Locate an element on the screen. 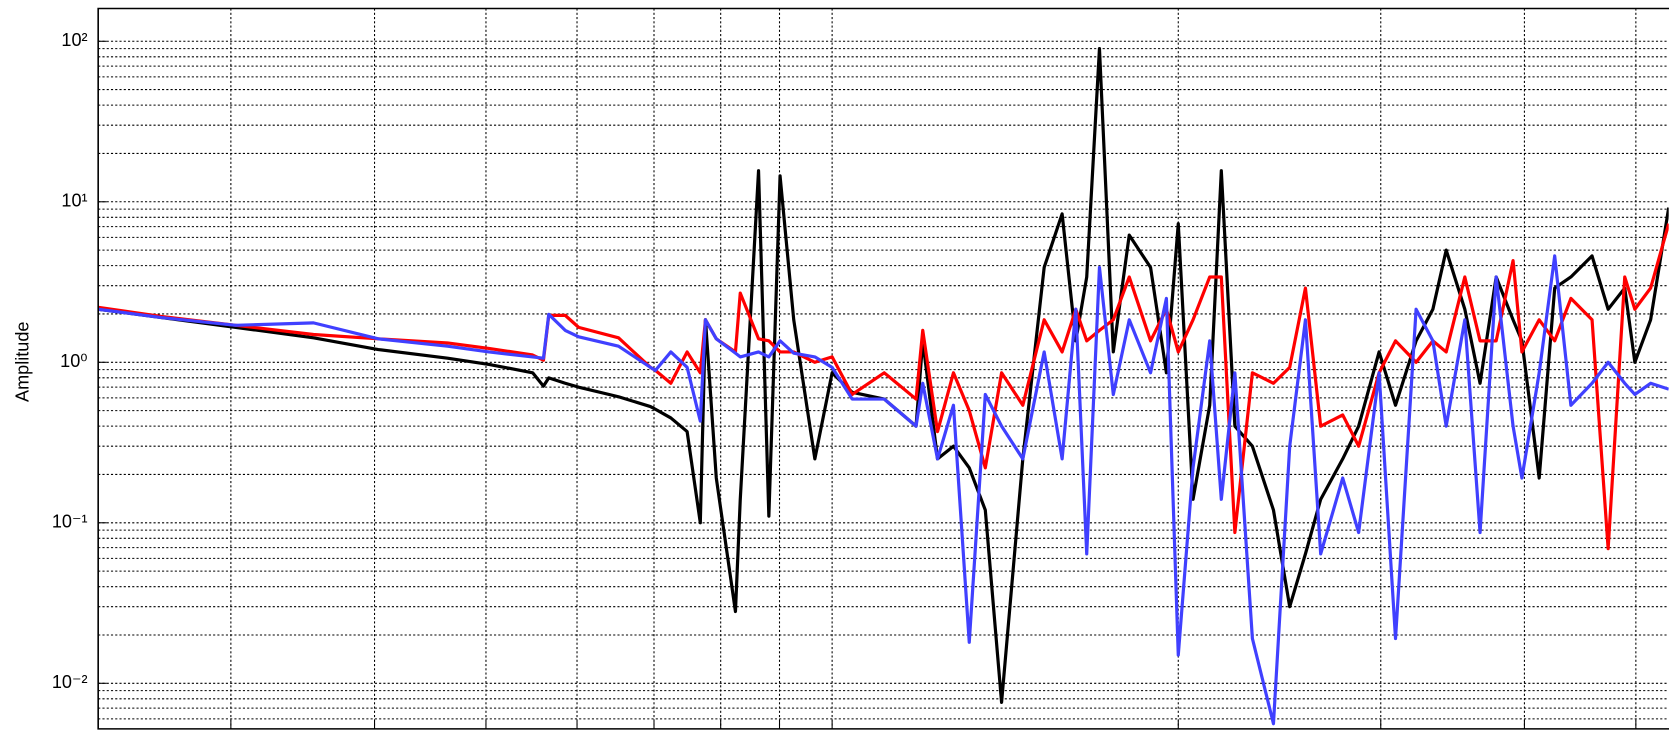  y-tick-label: 10⁻² is located at coordinates (70, 682).